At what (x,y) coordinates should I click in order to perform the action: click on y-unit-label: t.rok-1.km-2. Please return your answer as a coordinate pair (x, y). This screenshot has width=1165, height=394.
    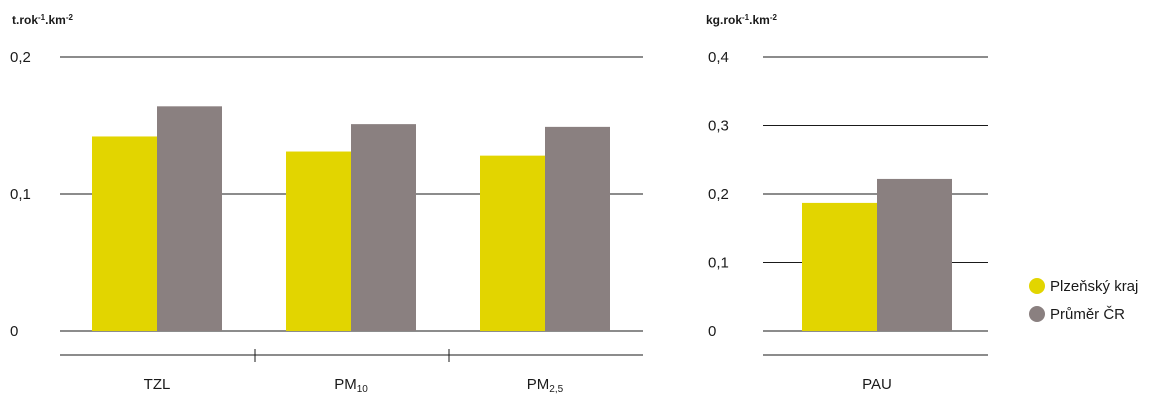
    Looking at the image, I should click on (42, 20).